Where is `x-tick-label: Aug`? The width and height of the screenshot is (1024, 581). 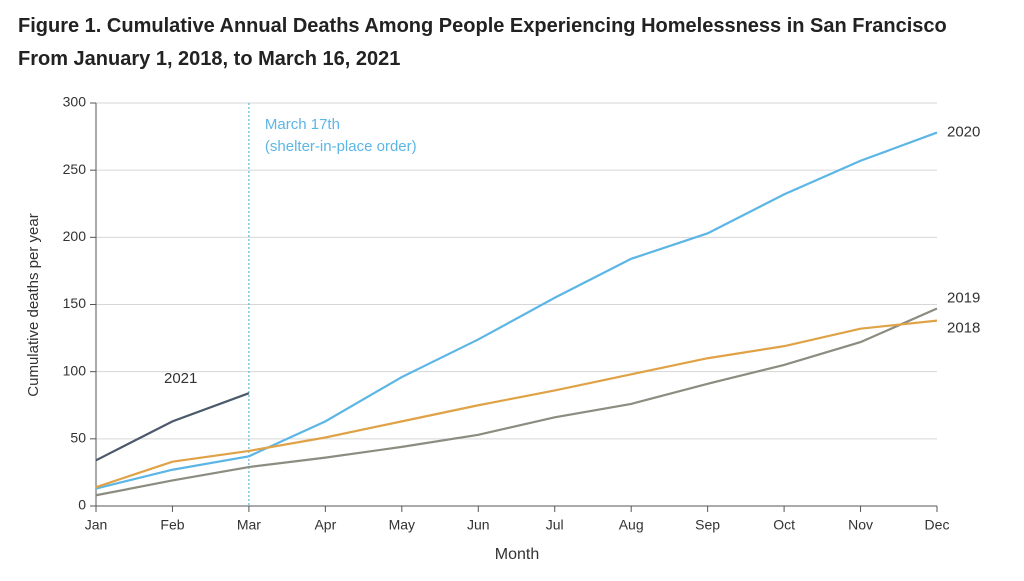 x-tick-label: Aug is located at coordinates (631, 525).